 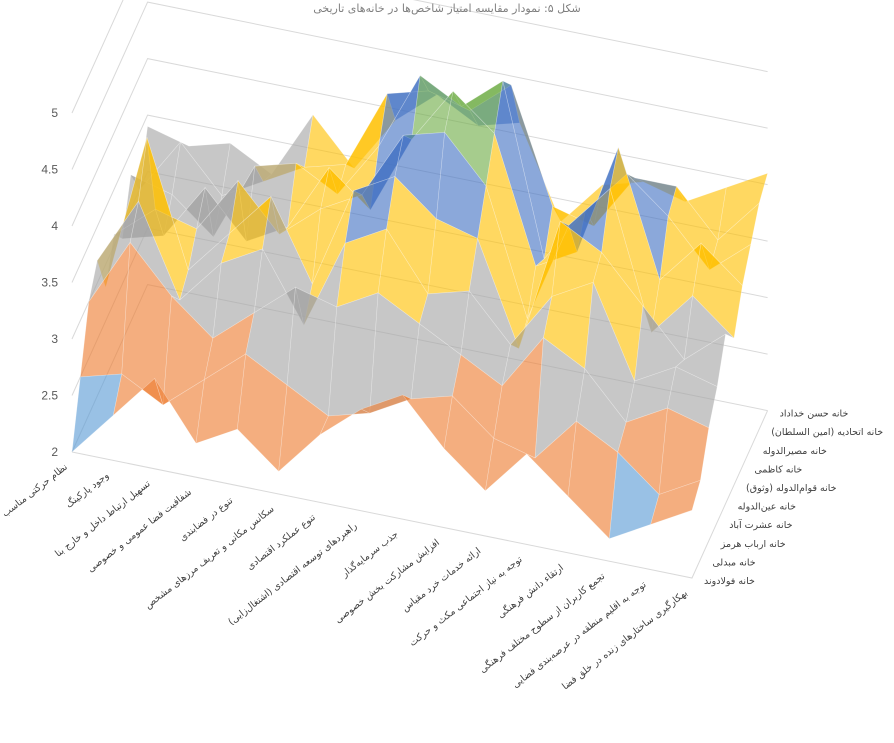 I want to click on z-tick-label: 2, so click(x=54, y=452).